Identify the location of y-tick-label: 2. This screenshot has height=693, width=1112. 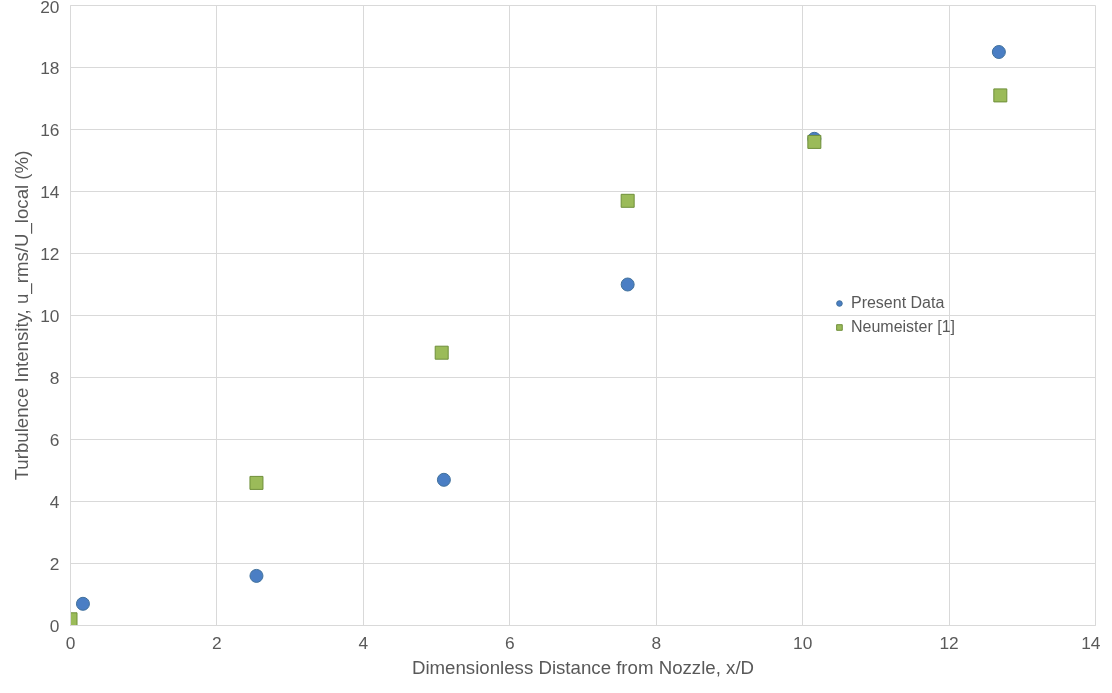
(54, 563).